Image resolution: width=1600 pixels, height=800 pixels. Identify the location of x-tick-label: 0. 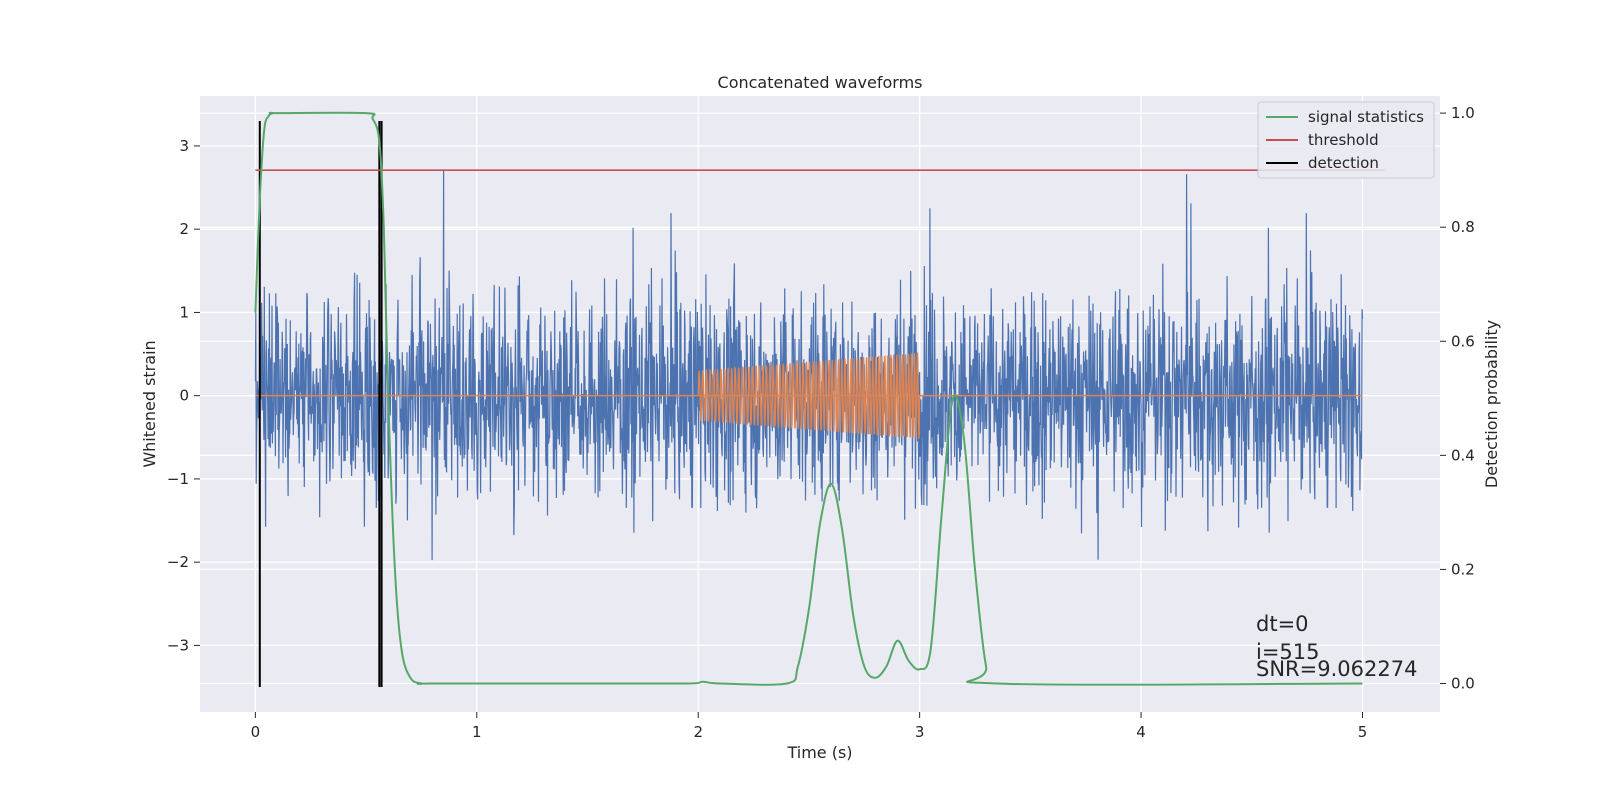
(256, 732).